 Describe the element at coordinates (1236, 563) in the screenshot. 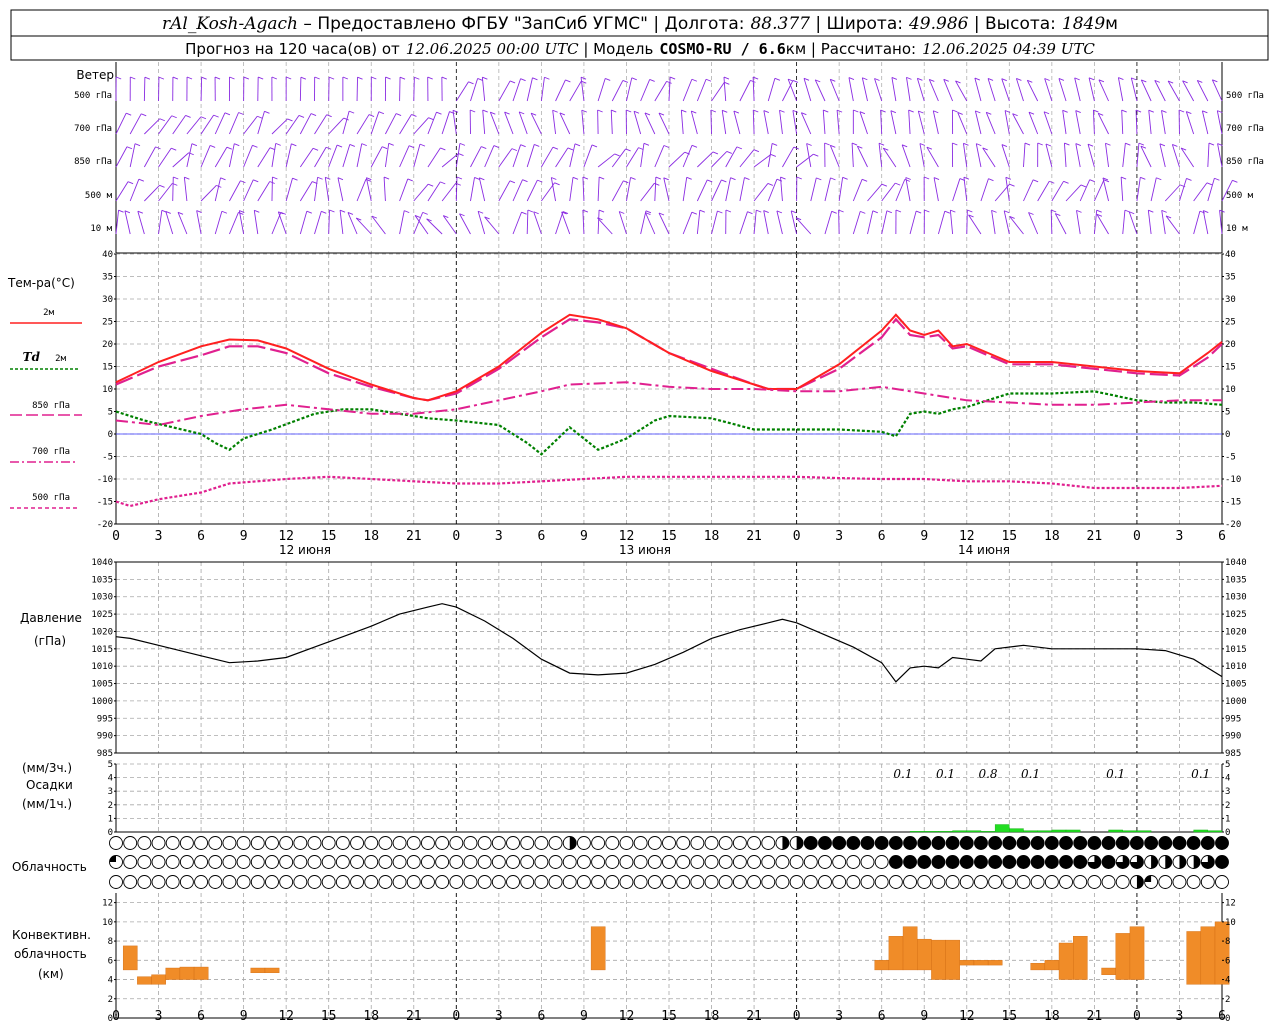

I see `y-tick-label-right: 1040` at that location.